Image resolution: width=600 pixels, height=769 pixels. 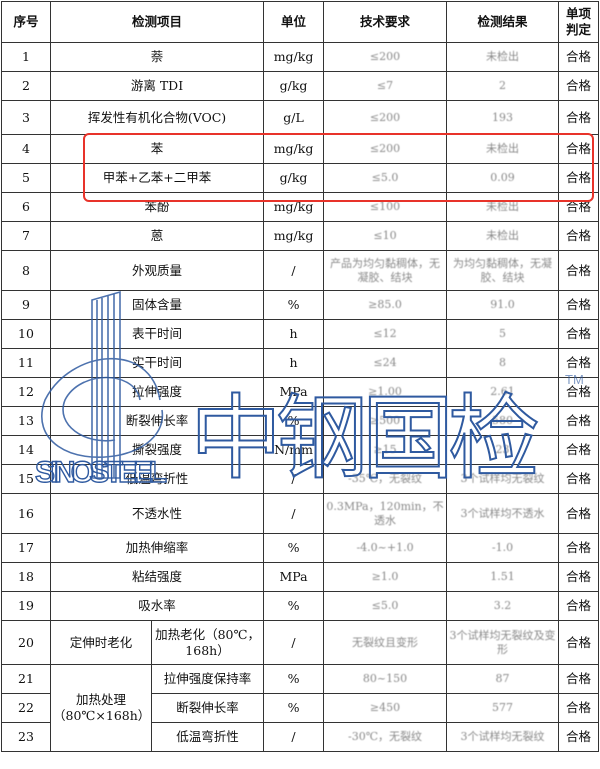 I want to click on table-row: 3 挥发性有机化合物(VOC) g/L ≤200 193 合格, so click(x=300, y=117).